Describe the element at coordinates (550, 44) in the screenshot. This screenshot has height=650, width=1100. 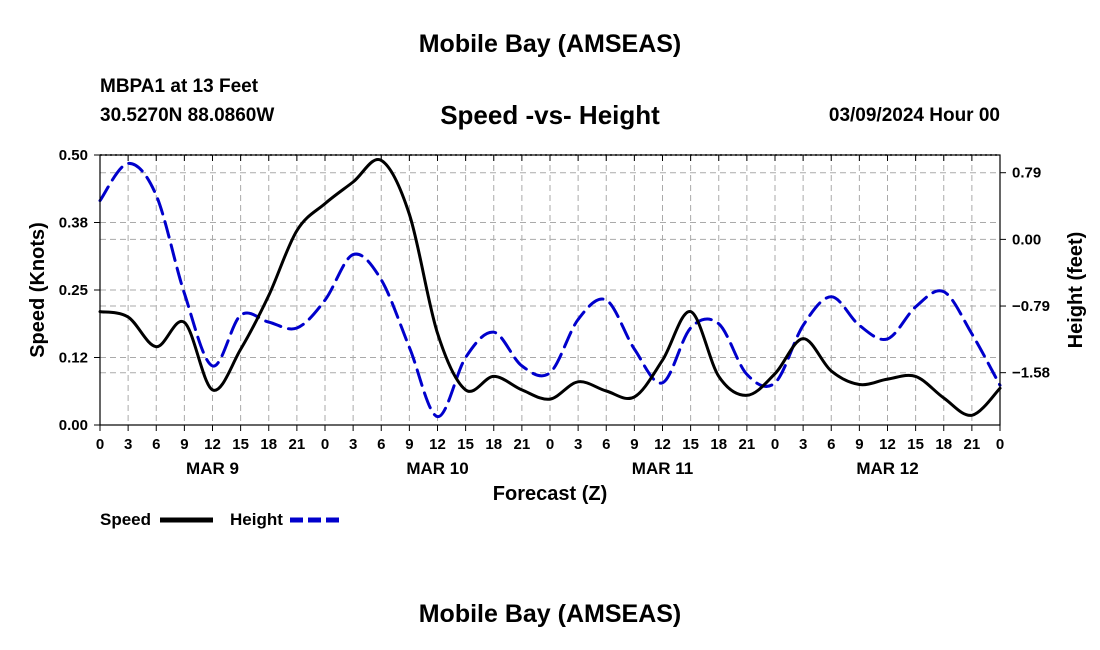
I see `main-title: Mobile Bay (AMSEAS)` at that location.